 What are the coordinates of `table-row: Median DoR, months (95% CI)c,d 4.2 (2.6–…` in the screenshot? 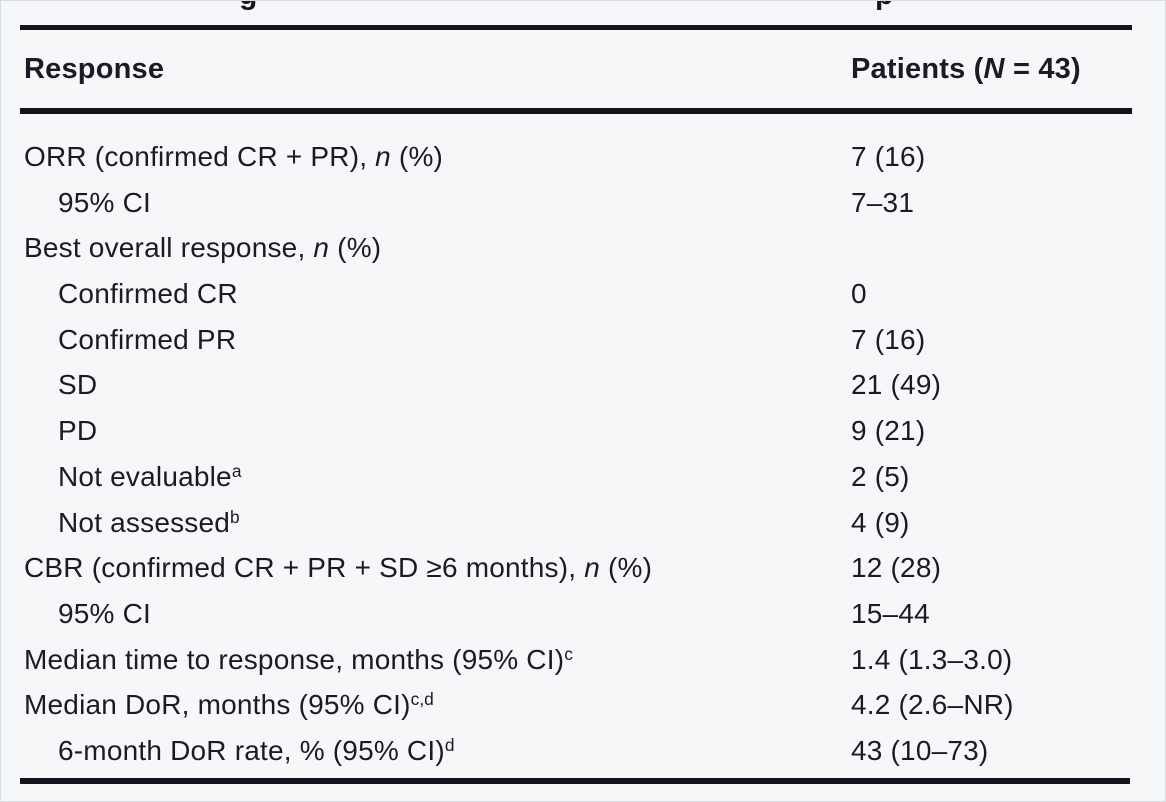 It's located at (583, 706).